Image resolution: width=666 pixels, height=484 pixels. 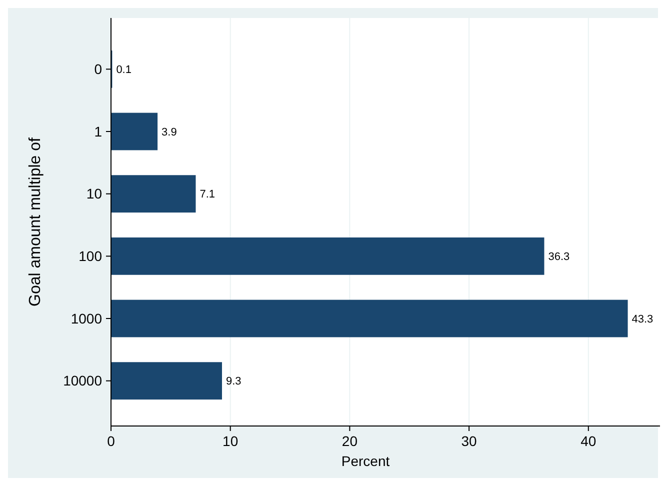 I want to click on y-tick-label: 10, so click(x=94, y=194).